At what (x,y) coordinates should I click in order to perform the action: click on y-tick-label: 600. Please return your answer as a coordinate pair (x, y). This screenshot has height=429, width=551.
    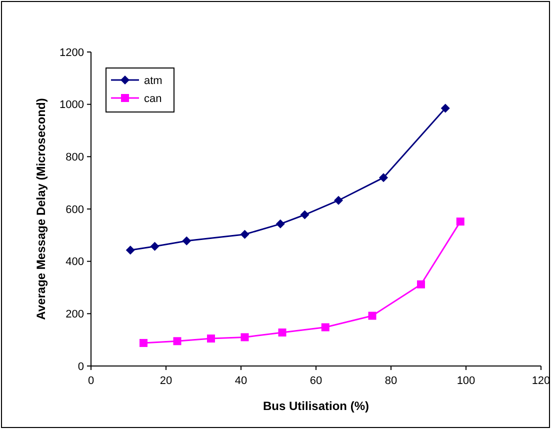
    Looking at the image, I should click on (75, 210).